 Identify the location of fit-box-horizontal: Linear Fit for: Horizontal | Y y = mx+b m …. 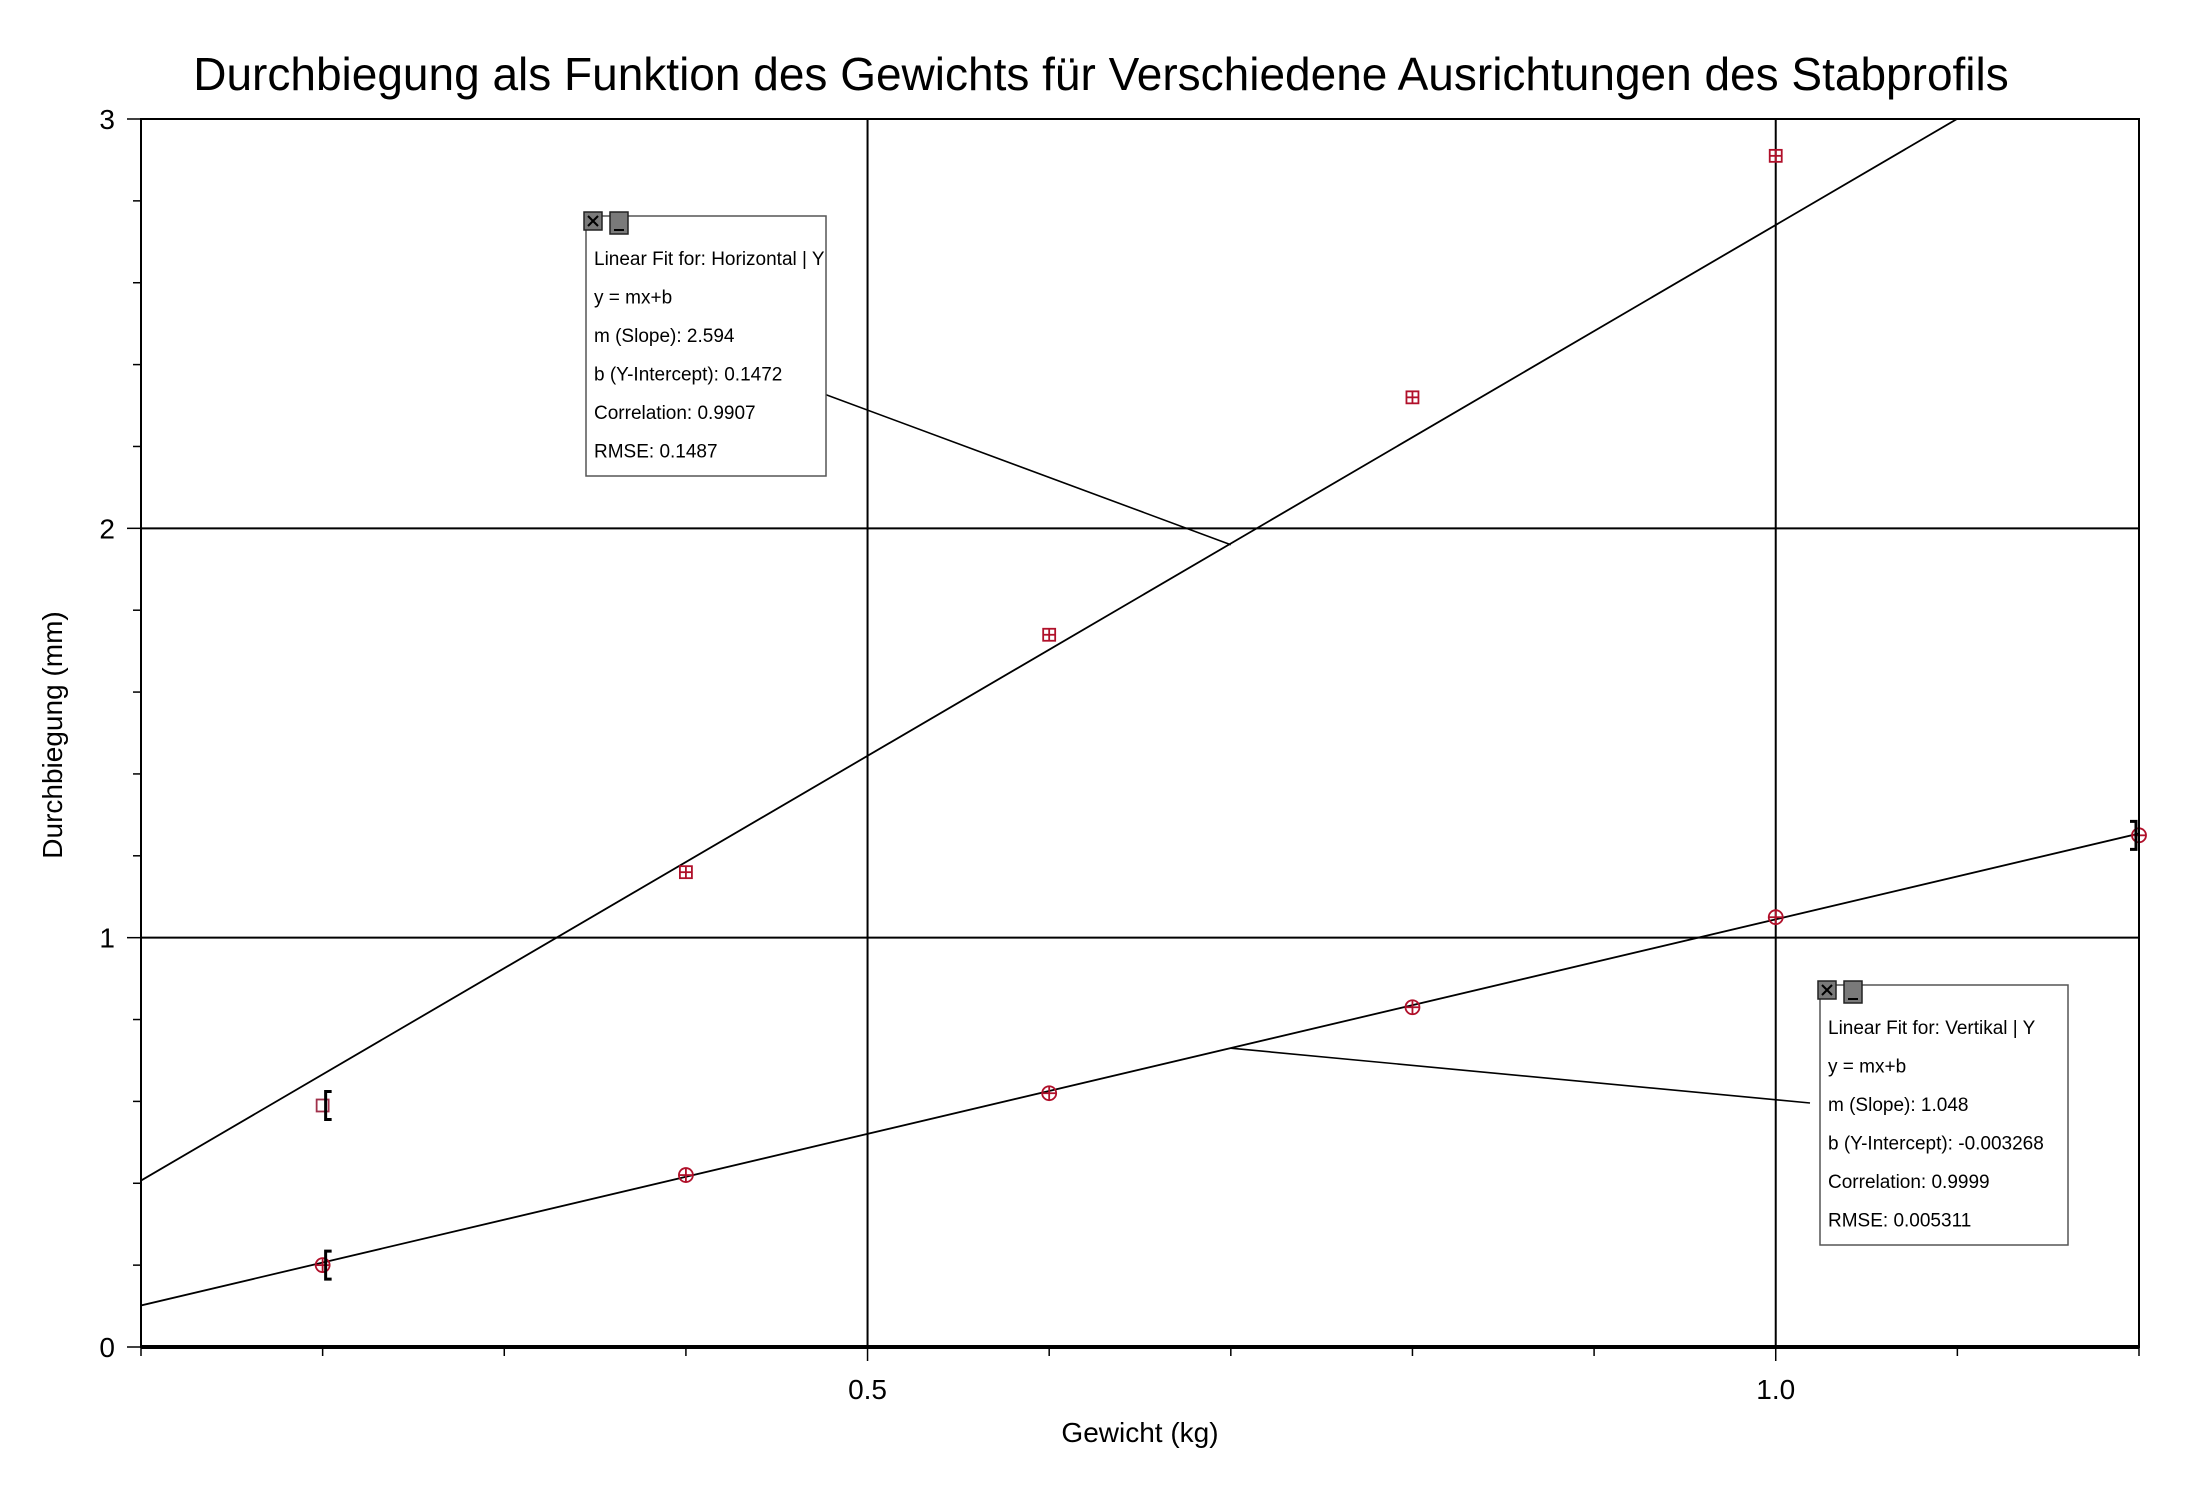
(705, 344).